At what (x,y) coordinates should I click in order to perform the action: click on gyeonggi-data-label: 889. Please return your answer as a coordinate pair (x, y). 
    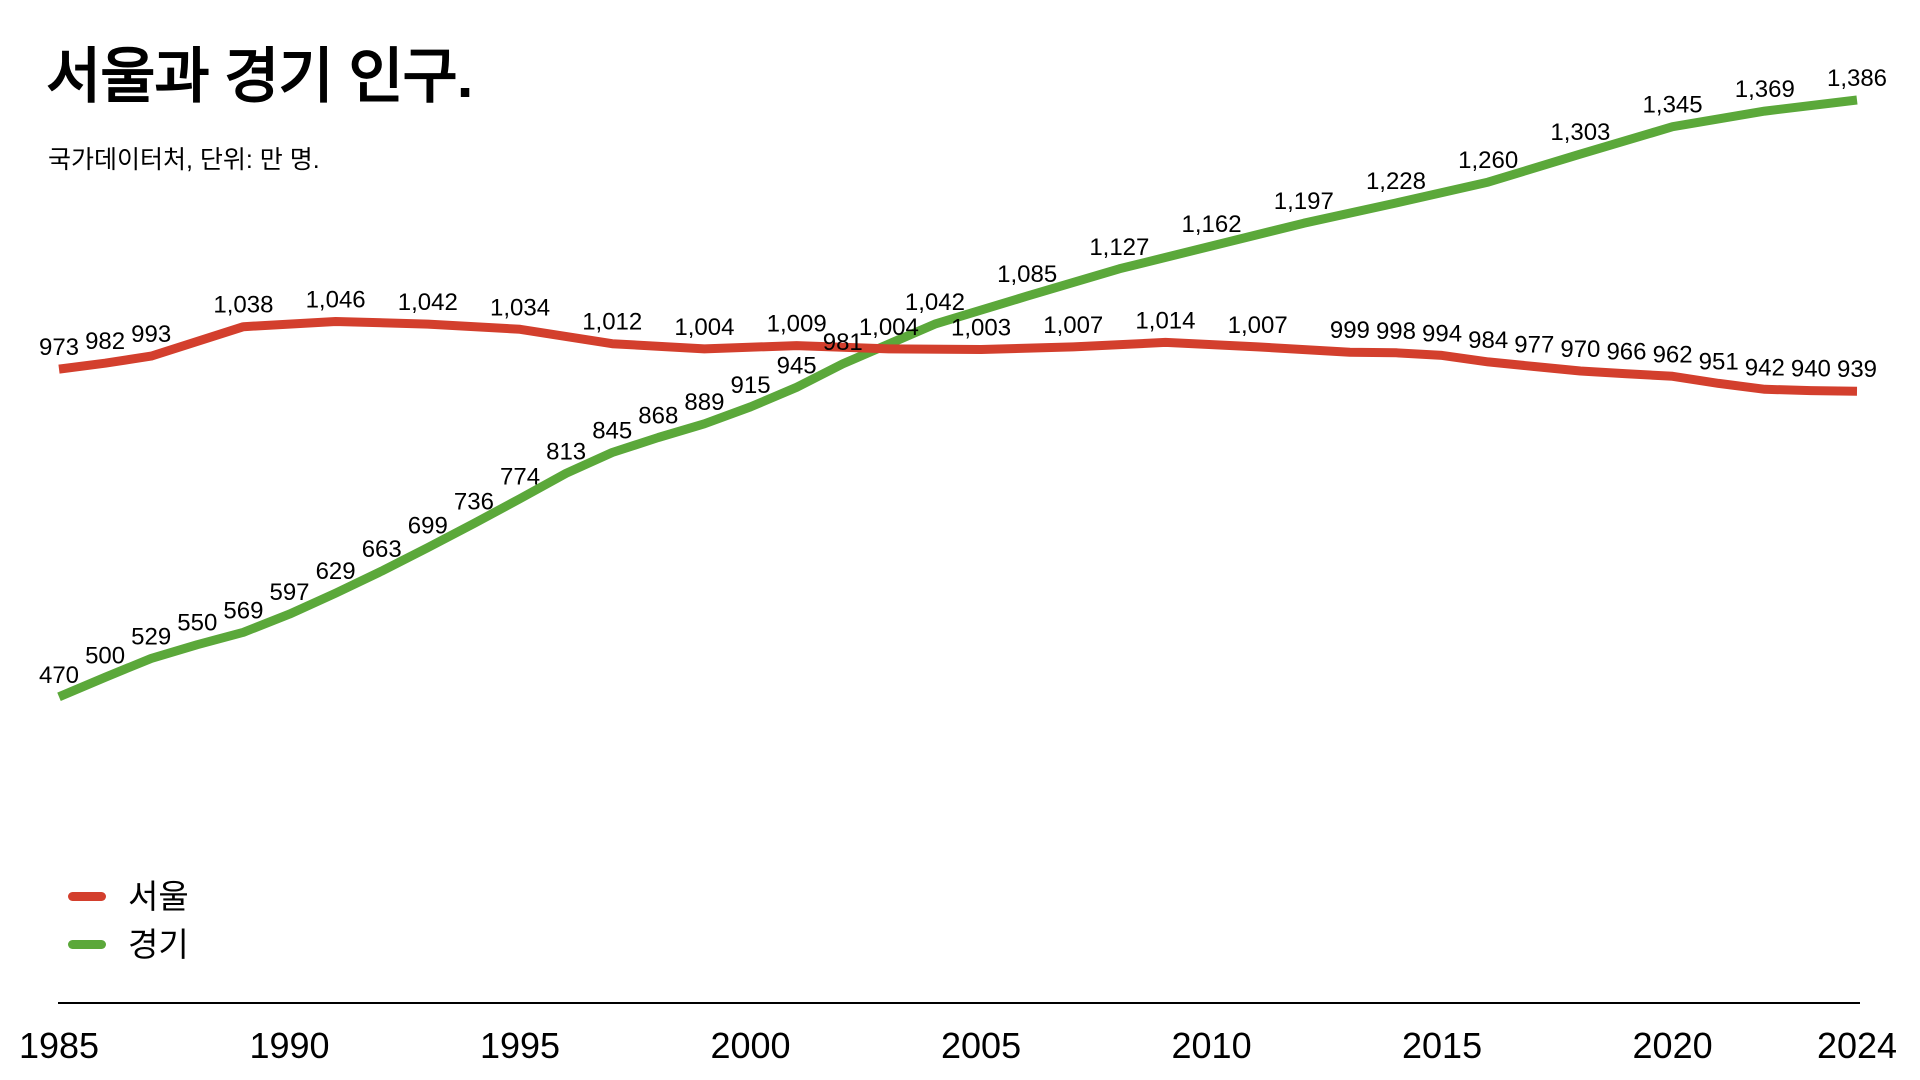
    Looking at the image, I should click on (704, 402).